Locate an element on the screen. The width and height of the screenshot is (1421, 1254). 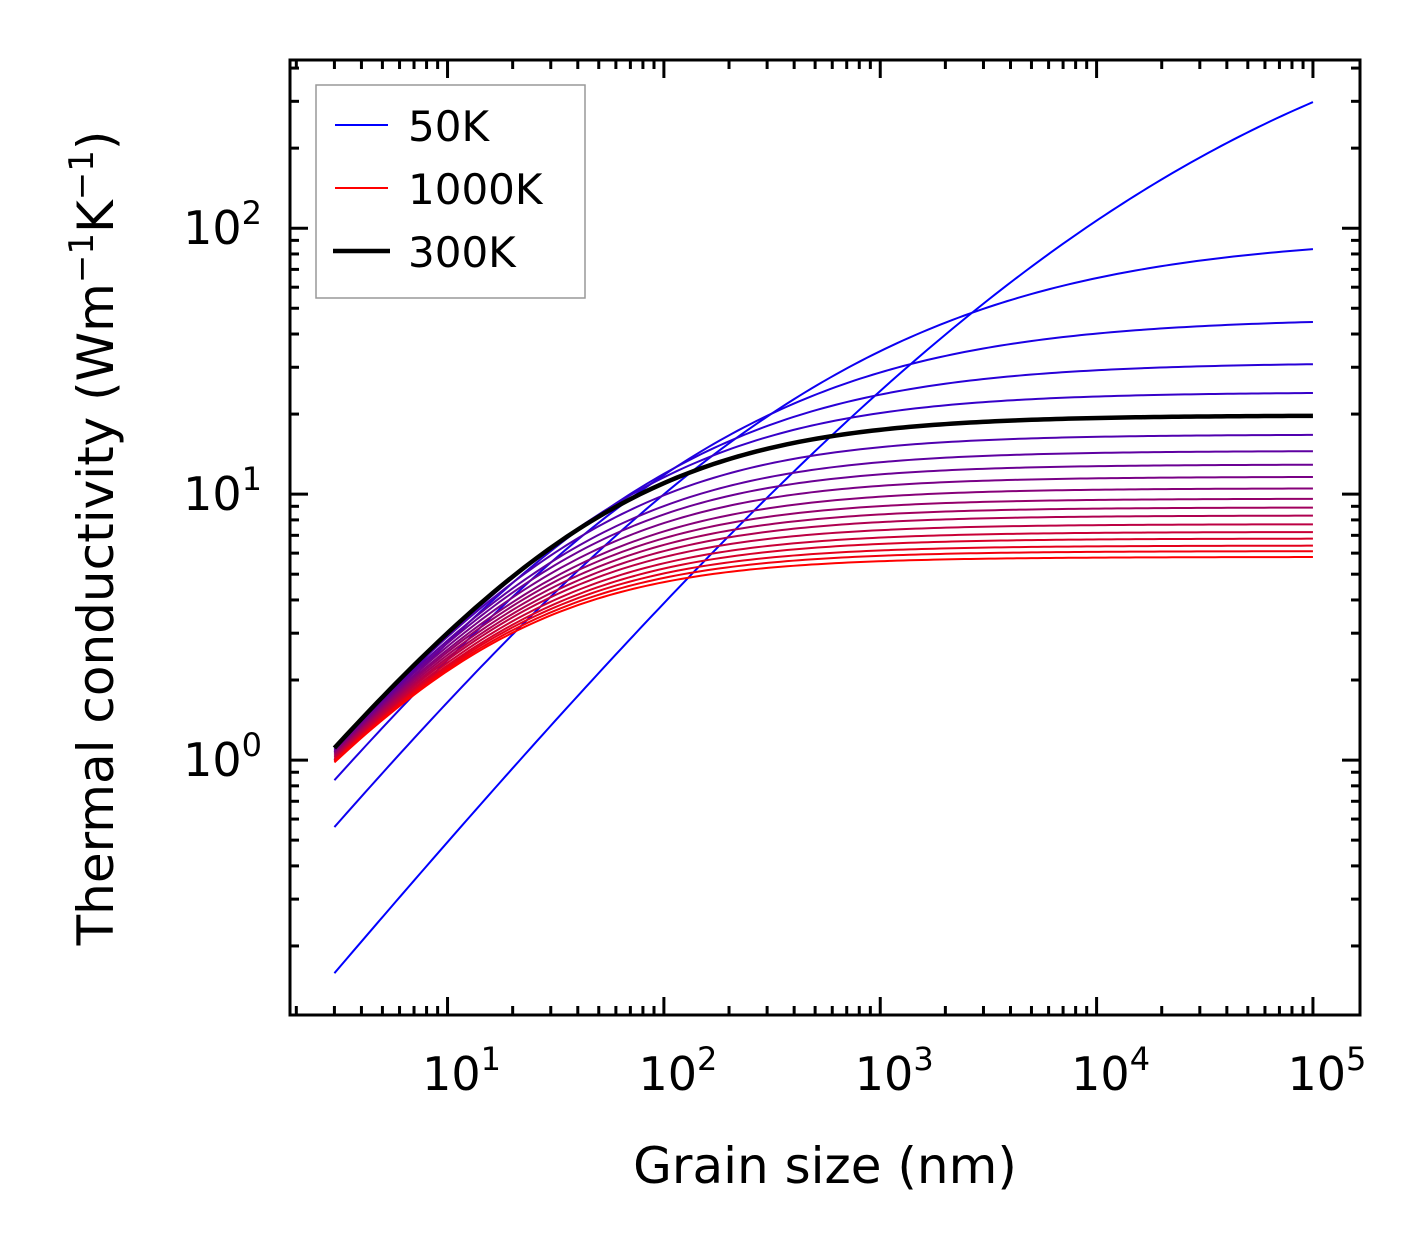
y-axis-label-close: ) is located at coordinates (96, 141).